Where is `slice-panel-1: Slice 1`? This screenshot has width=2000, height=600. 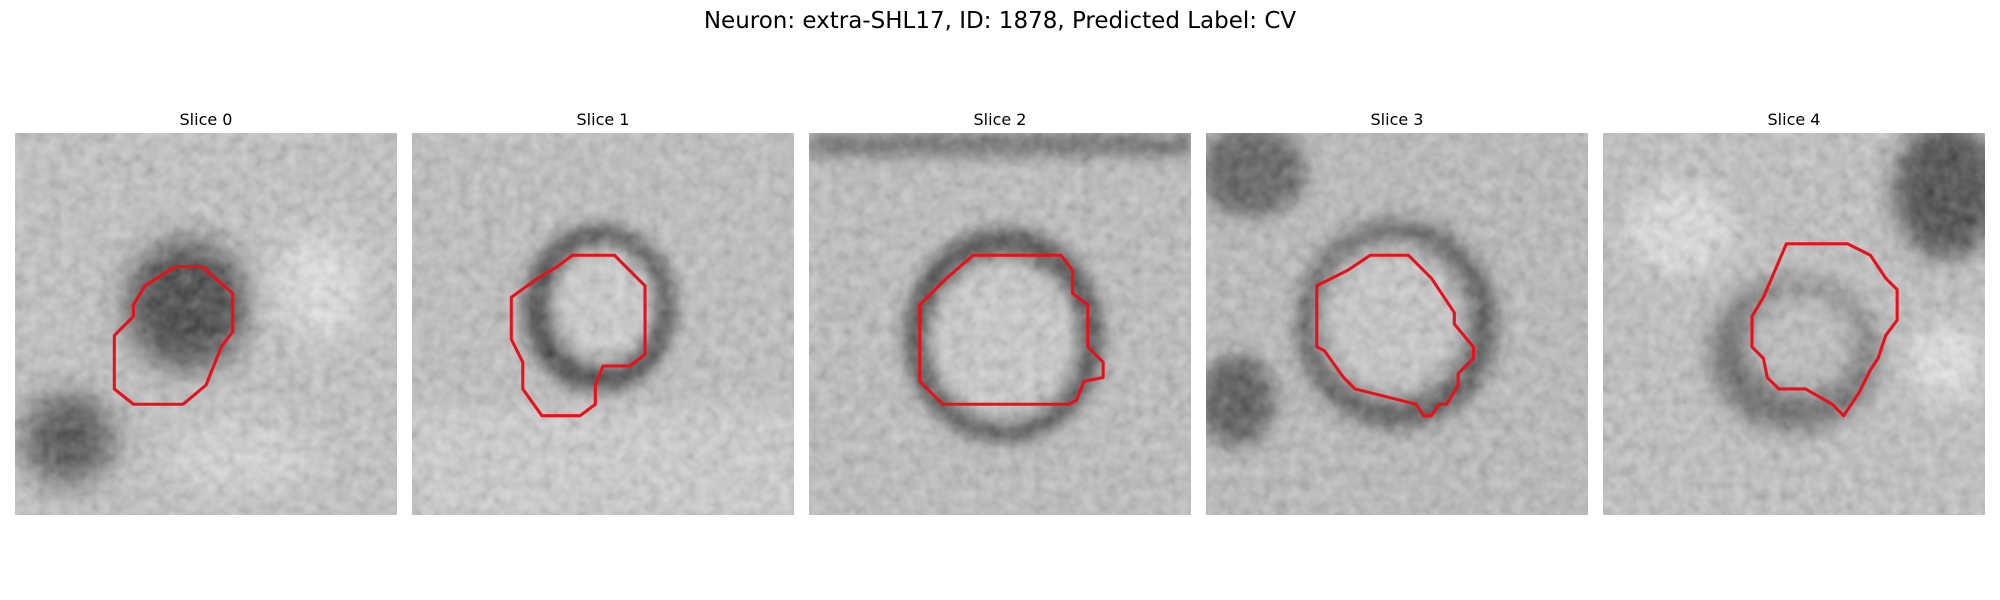 slice-panel-1: Slice 1 is located at coordinates (603, 320).